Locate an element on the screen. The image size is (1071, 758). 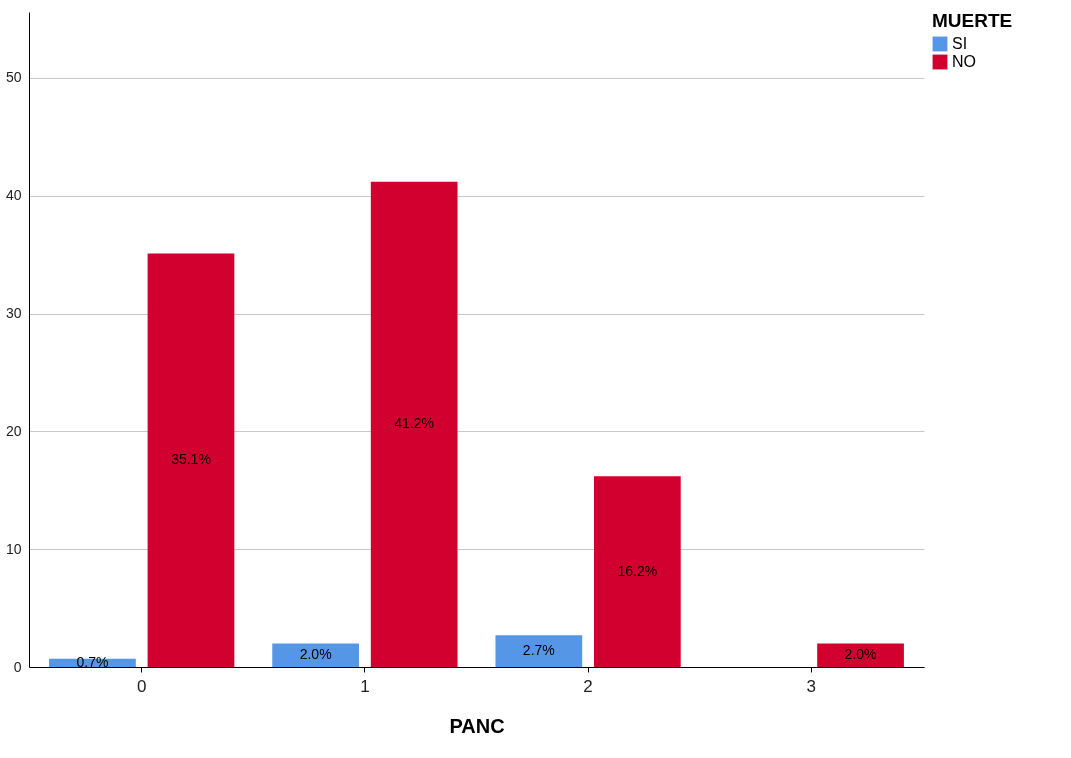
data-label: 41.2% is located at coordinates (414, 423).